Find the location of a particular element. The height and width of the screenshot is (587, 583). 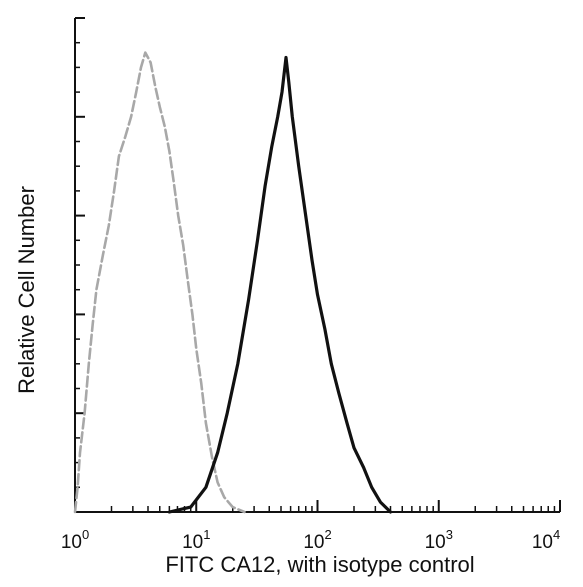

x-tick-label: 10³ is located at coordinates (439, 540).